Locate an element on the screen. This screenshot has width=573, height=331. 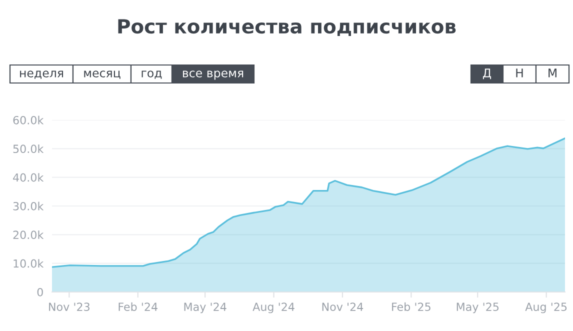
text: год is located at coordinates (152, 74).